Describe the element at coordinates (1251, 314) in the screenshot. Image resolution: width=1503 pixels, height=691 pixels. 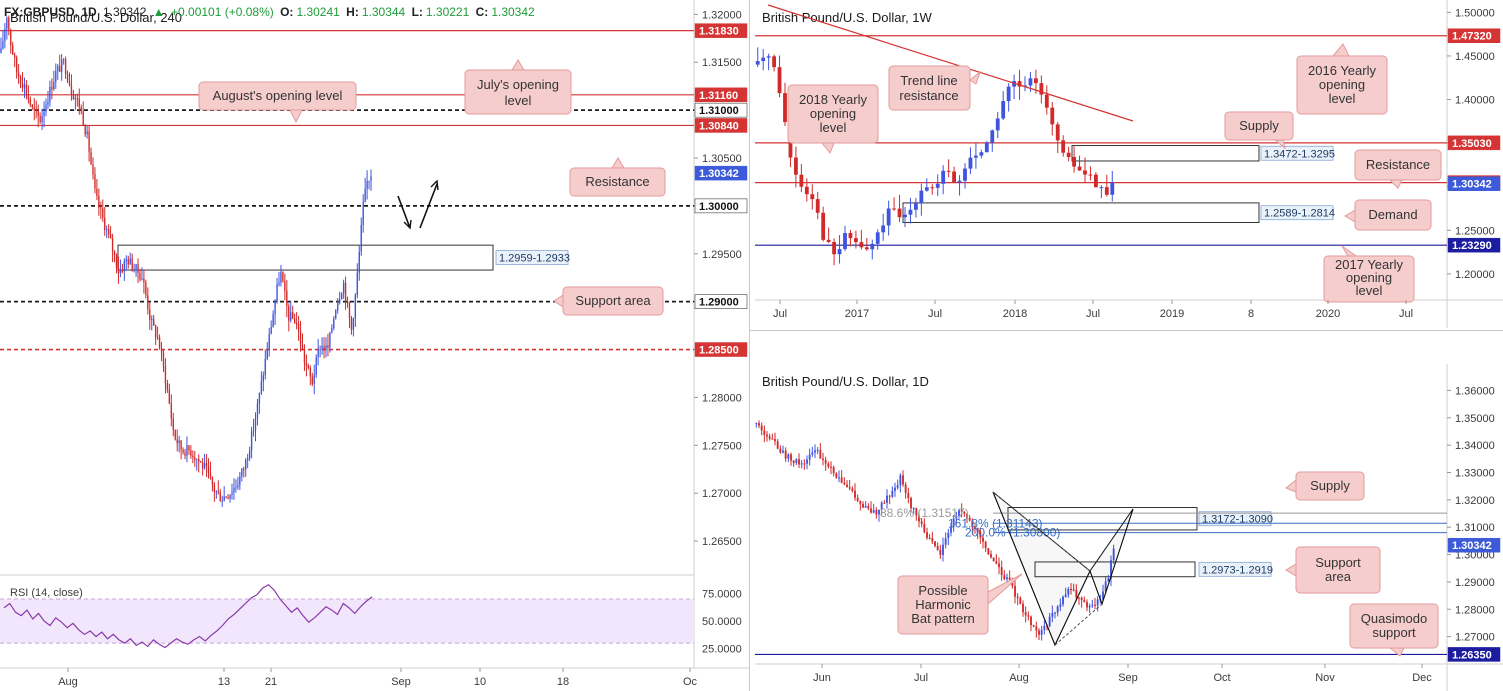
I see `x-tick-label: 8` at that location.